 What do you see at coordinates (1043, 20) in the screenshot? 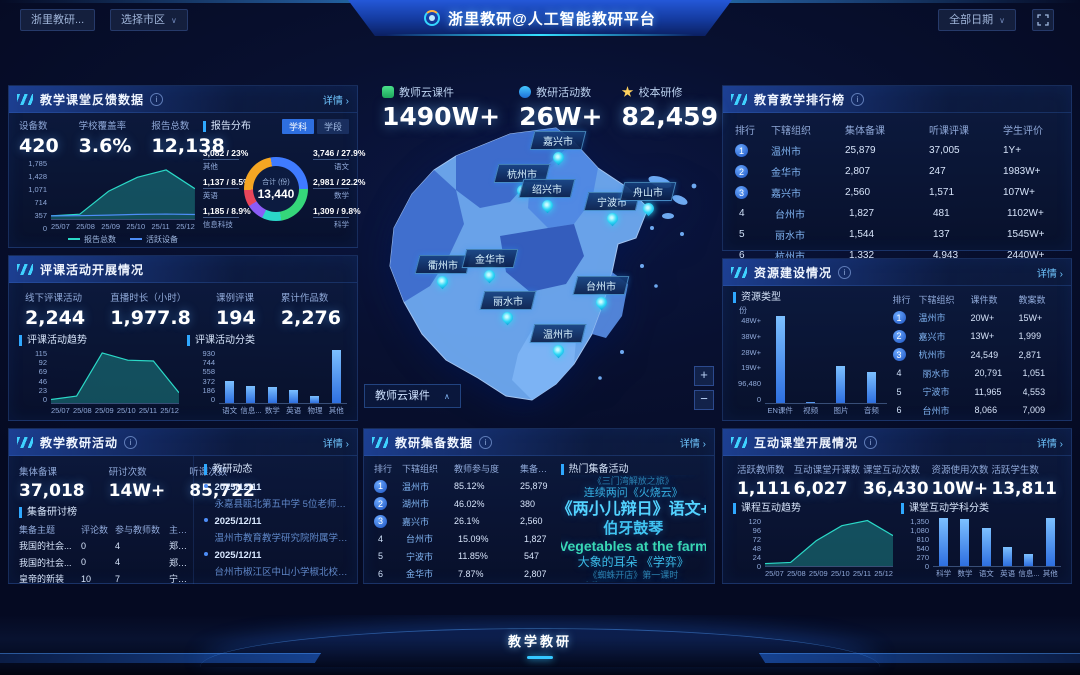
I see `fullscreen-button` at bounding box center [1043, 20].